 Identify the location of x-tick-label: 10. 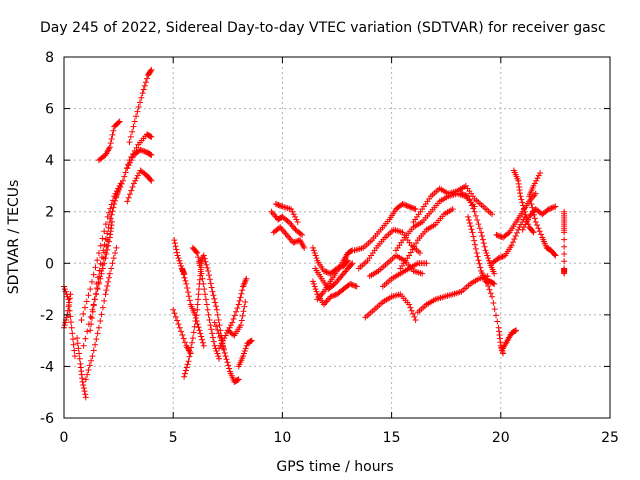
(282, 438).